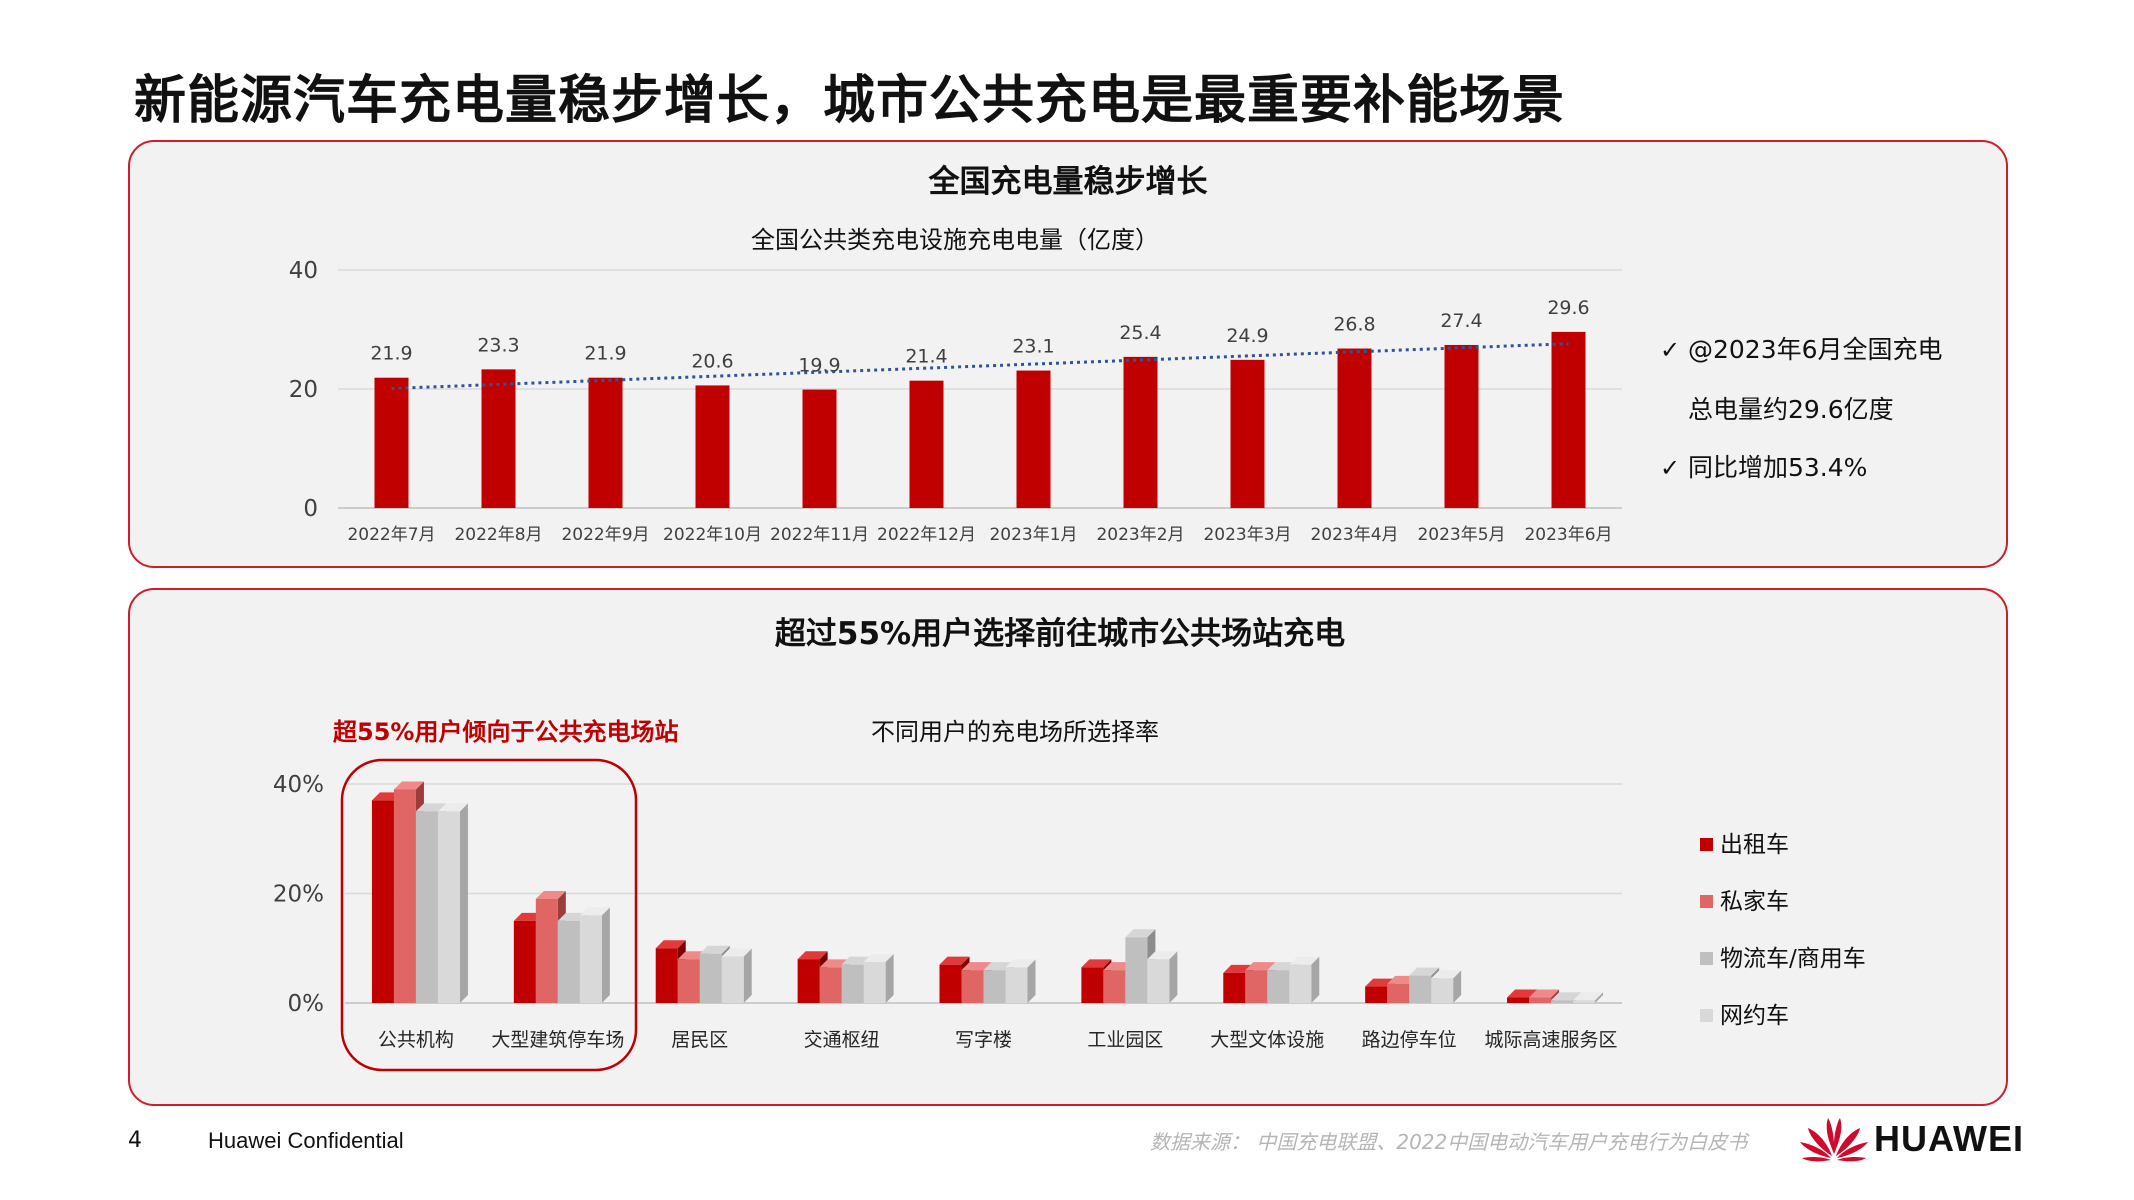 The width and height of the screenshot is (2134, 1200). I want to click on note-line-3: 同比增加53.4%, so click(1777, 467).